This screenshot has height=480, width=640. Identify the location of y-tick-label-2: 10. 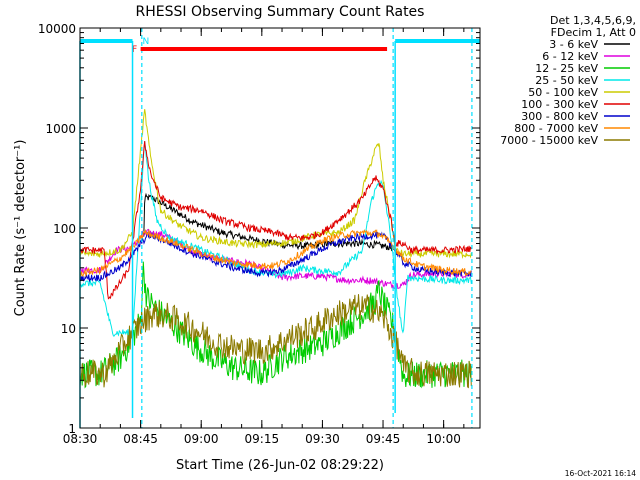
(68, 329).